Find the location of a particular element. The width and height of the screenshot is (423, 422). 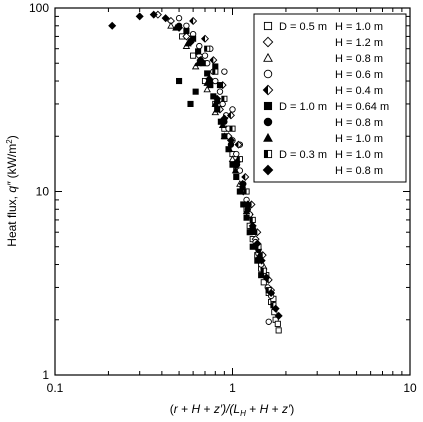

y-tick-label: 10 is located at coordinates (43, 192).